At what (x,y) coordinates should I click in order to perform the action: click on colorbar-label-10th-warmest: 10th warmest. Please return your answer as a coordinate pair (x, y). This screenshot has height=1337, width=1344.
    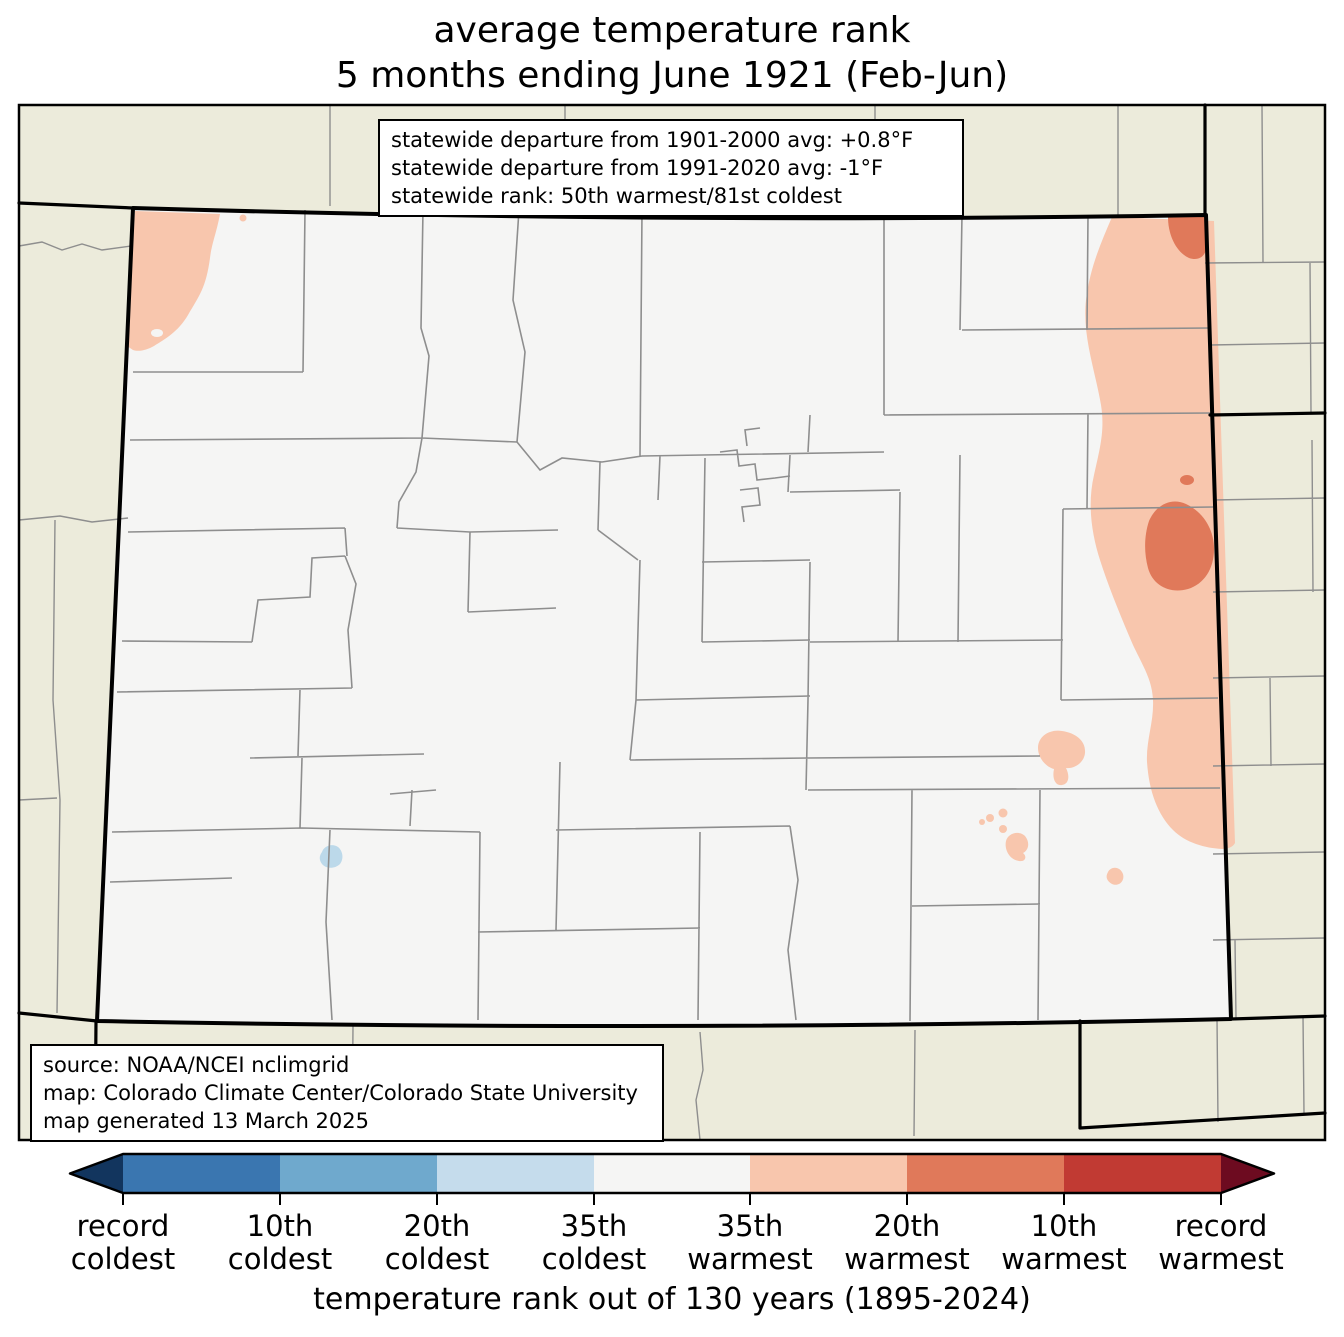
    Looking at the image, I should click on (1064, 1242).